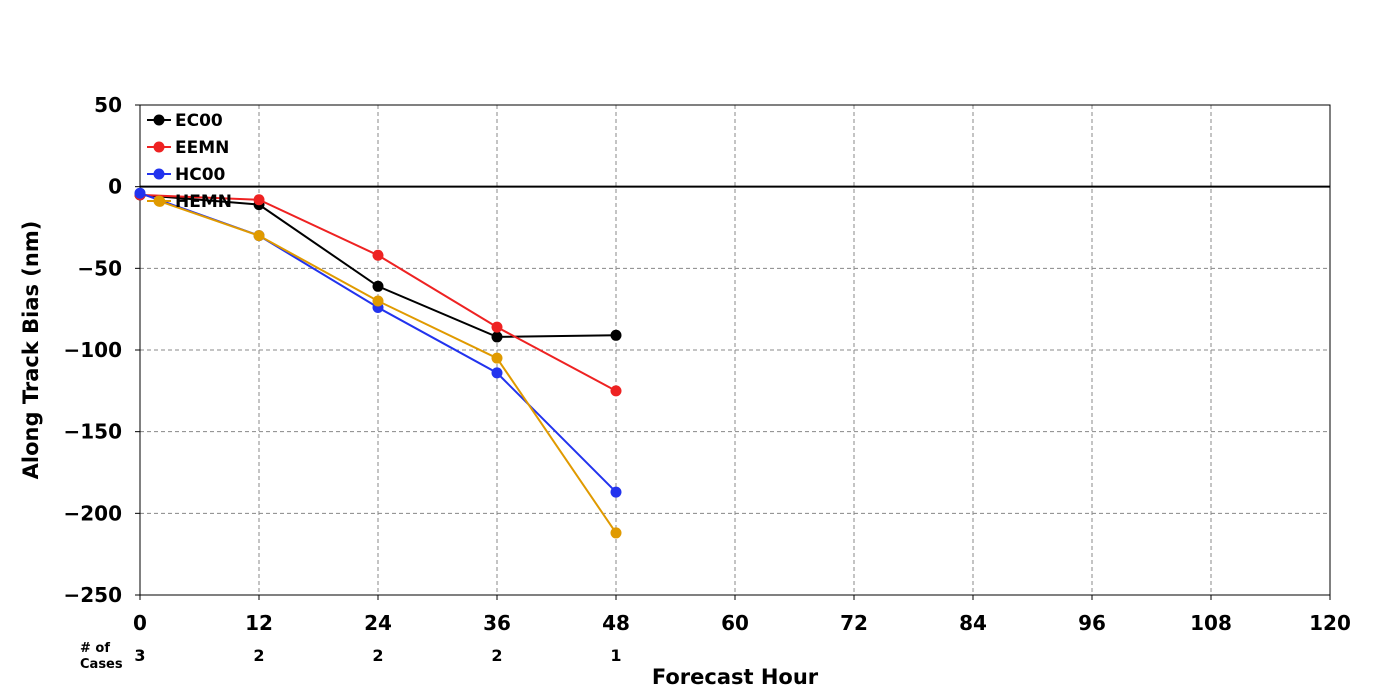 This screenshot has width=1400, height=700. What do you see at coordinates (615, 655) in the screenshot?
I see `case-count: 1` at bounding box center [615, 655].